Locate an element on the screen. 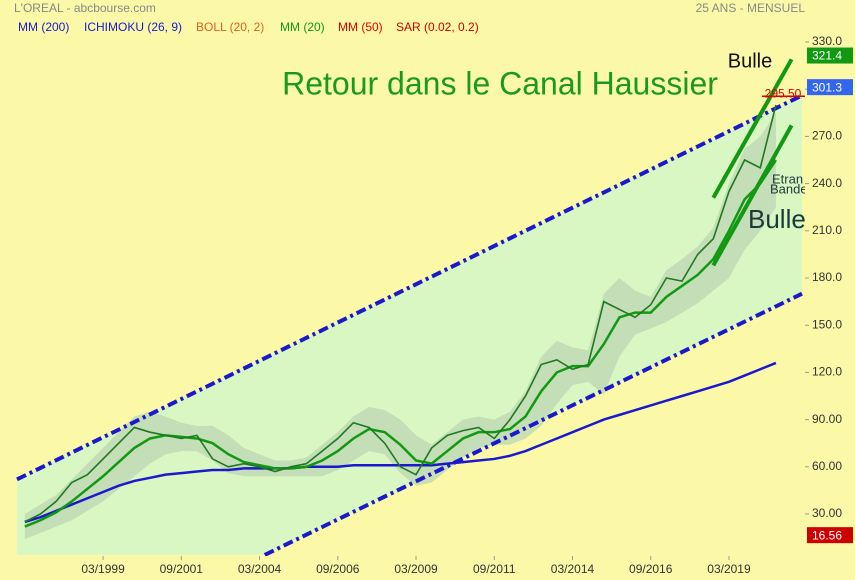 The image size is (855, 580). legend-entry: MM (200) is located at coordinates (43, 27).